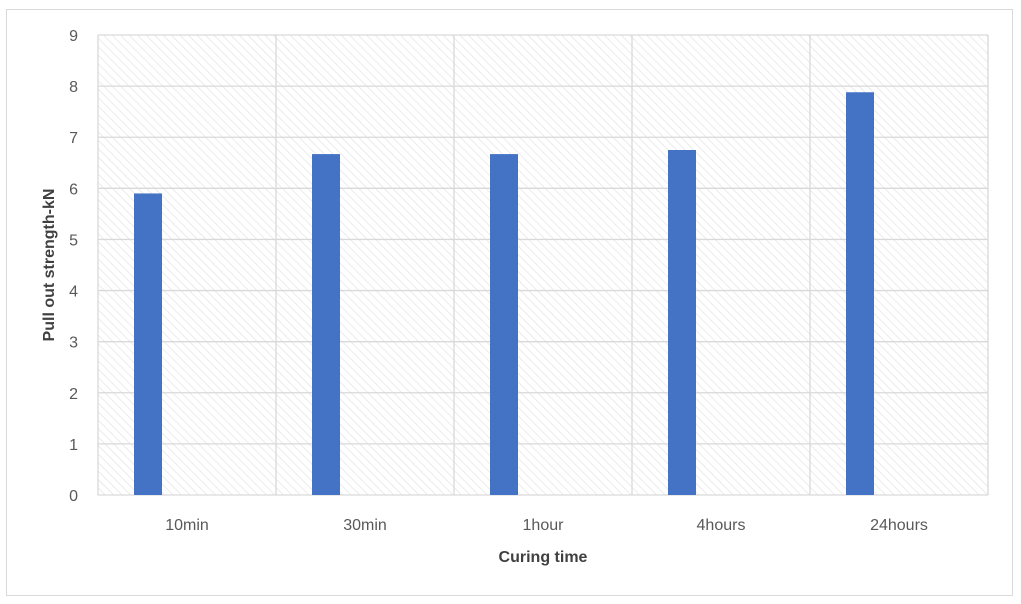 The height and width of the screenshot is (604, 1021). Describe the element at coordinates (365, 525) in the screenshot. I see `x-tick-label: 30min` at that location.